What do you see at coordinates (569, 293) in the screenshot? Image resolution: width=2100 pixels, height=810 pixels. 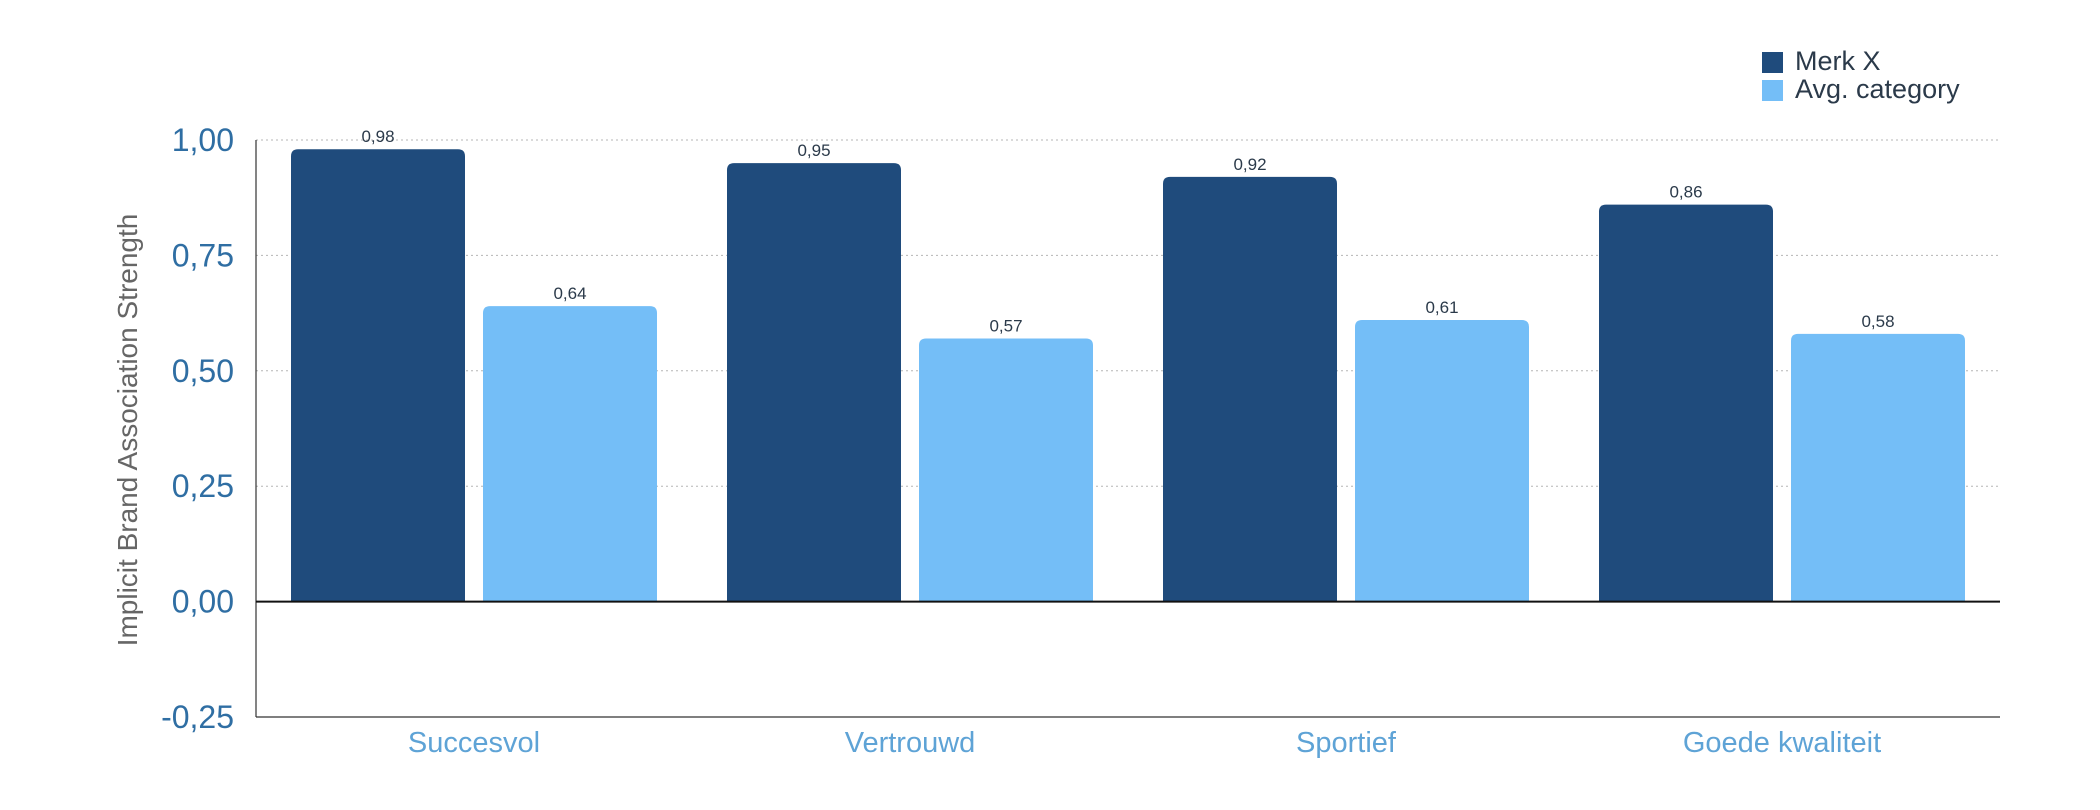 I see `data-label: 0,64` at bounding box center [569, 293].